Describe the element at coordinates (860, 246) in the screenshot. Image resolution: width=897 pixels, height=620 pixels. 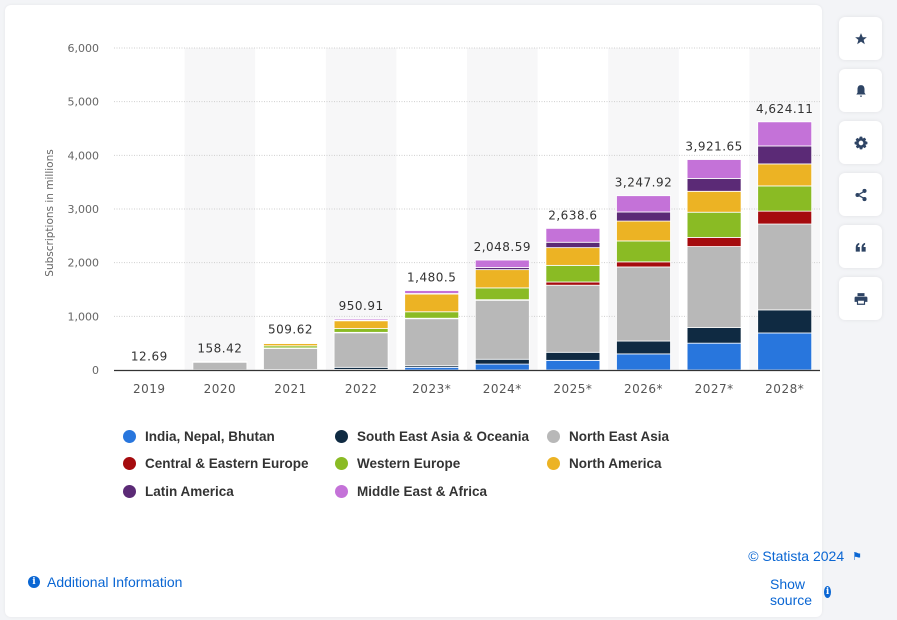
I see `cite-button` at that location.